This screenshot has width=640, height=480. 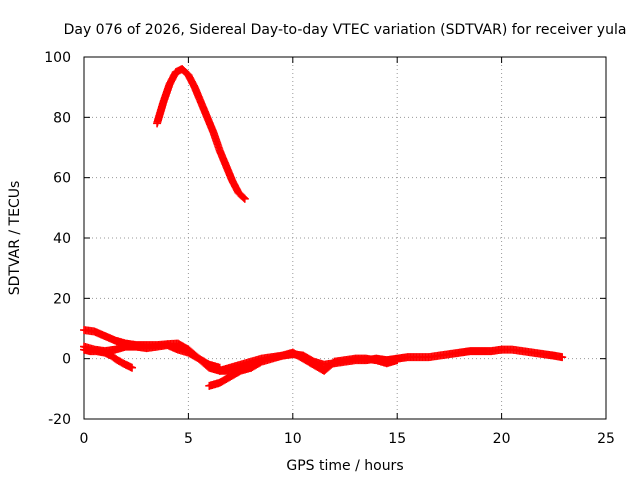 What do you see at coordinates (293, 439) in the screenshot?
I see `x-tick-label: 10` at bounding box center [293, 439].